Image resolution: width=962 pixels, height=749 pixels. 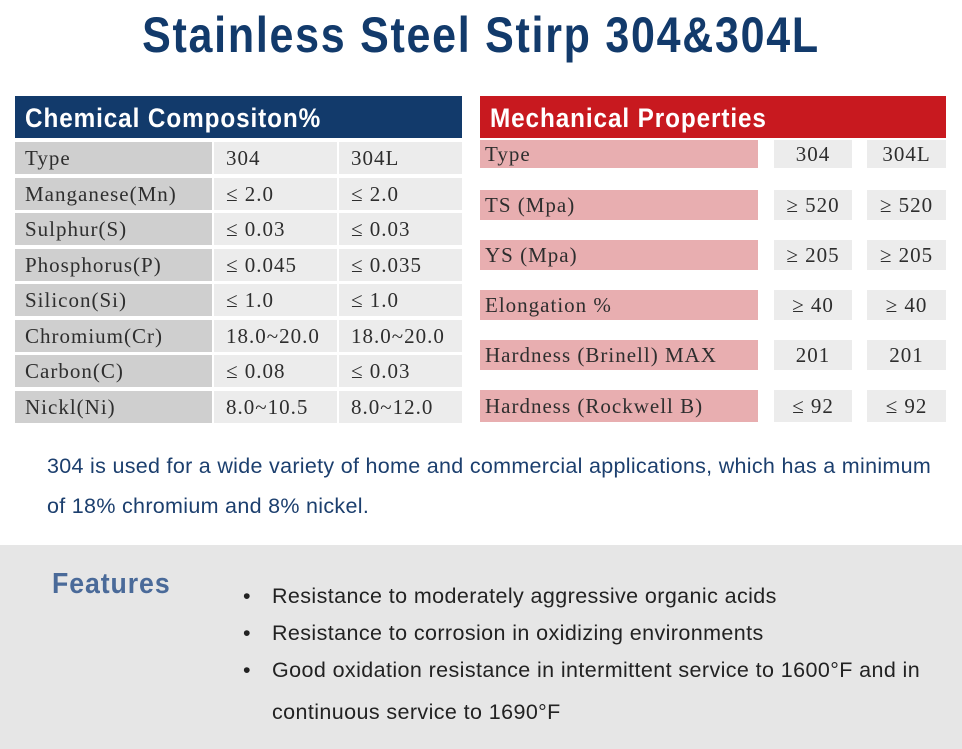 I want to click on page-title: Stainless Steel Stirp 304&304L, so click(x=481, y=35).